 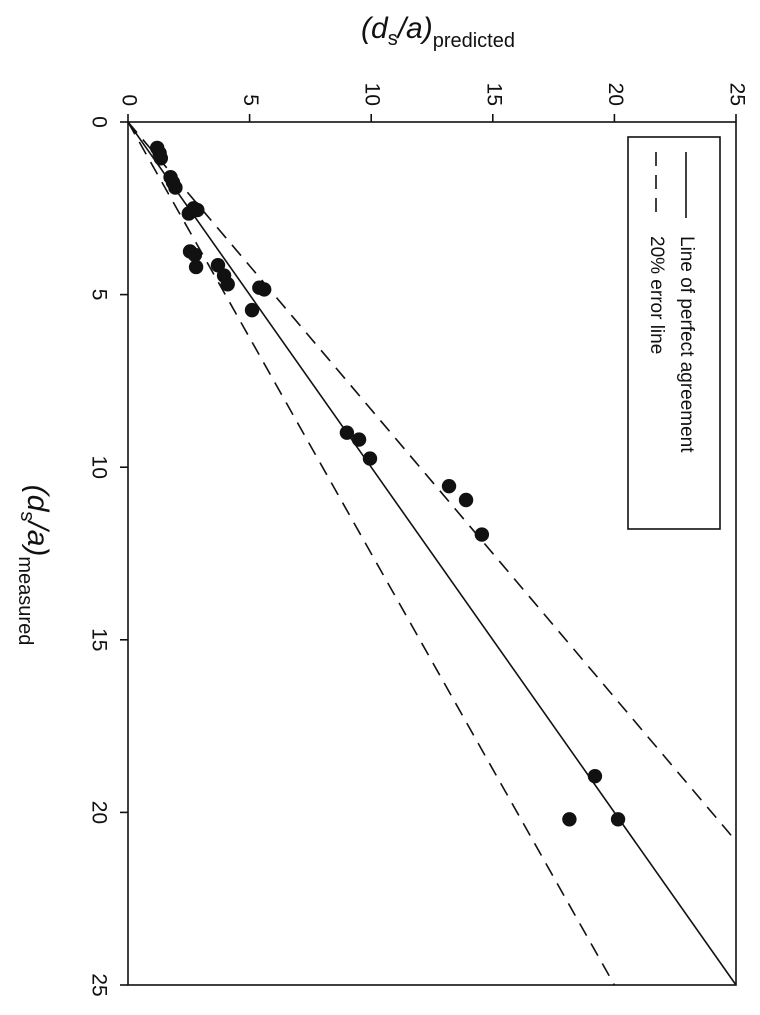 What do you see at coordinates (98, 639) in the screenshot?
I see `x-tick-label: 15` at bounding box center [98, 639].